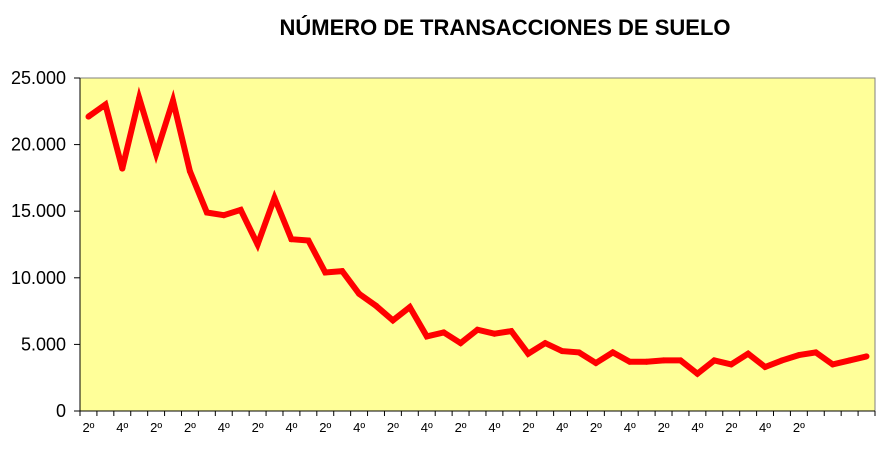  Describe the element at coordinates (46, 244) in the screenshot. I see `y-axis: 0 5.000 10.000 15.000 20.000 25.000` at that location.